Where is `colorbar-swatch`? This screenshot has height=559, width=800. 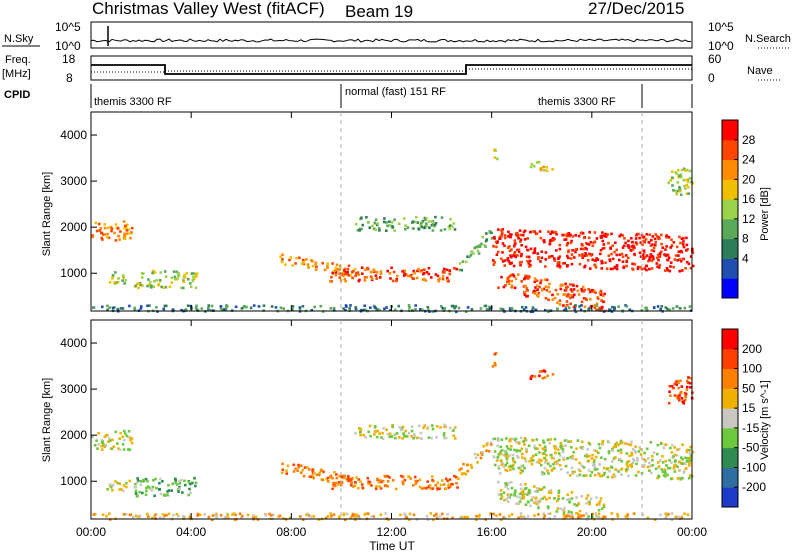
colorbar-swatch is located at coordinates (730, 268).